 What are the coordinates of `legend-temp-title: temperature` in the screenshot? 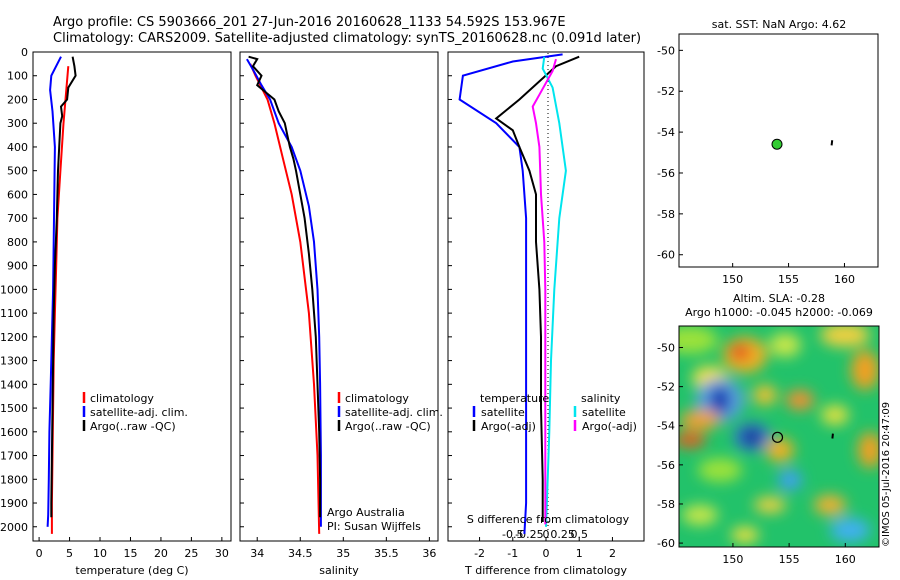 It's located at (514, 398).